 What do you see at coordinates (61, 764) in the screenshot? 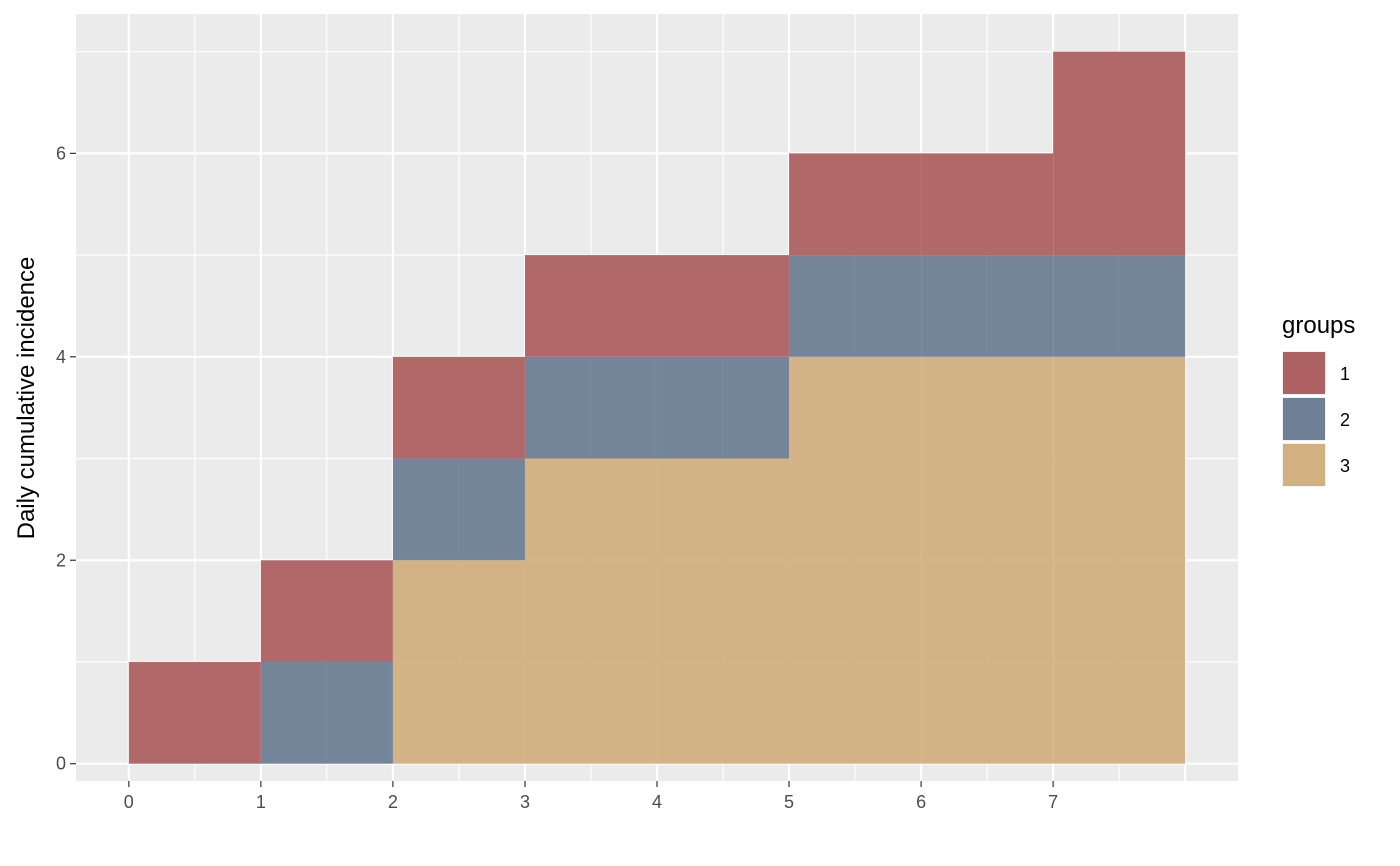
I see `y-tick-label: 0` at bounding box center [61, 764].